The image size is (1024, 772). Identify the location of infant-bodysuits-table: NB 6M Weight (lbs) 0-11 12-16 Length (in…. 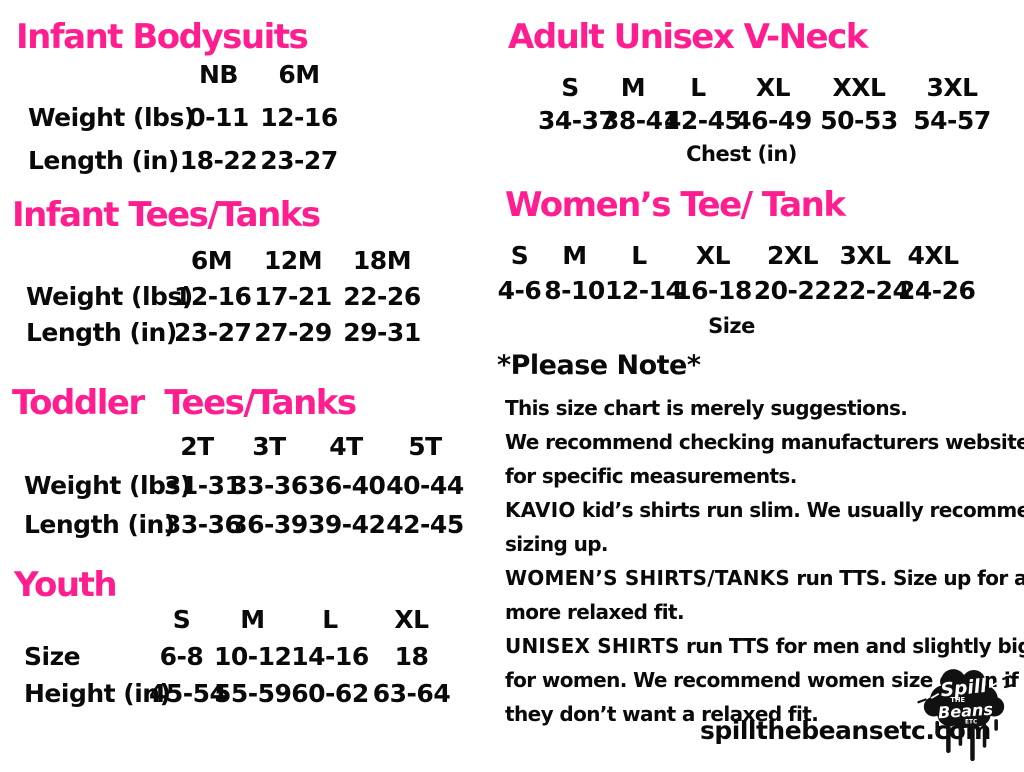
(183, 118).